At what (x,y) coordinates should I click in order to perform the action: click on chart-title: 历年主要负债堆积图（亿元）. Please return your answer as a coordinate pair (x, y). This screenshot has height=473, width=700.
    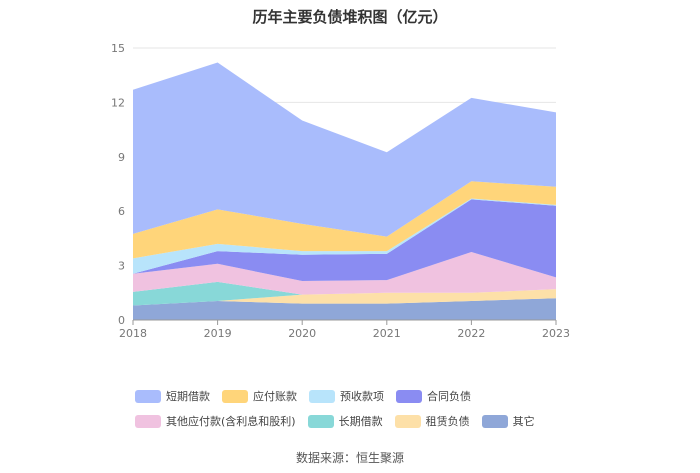
    Looking at the image, I should click on (350, 17).